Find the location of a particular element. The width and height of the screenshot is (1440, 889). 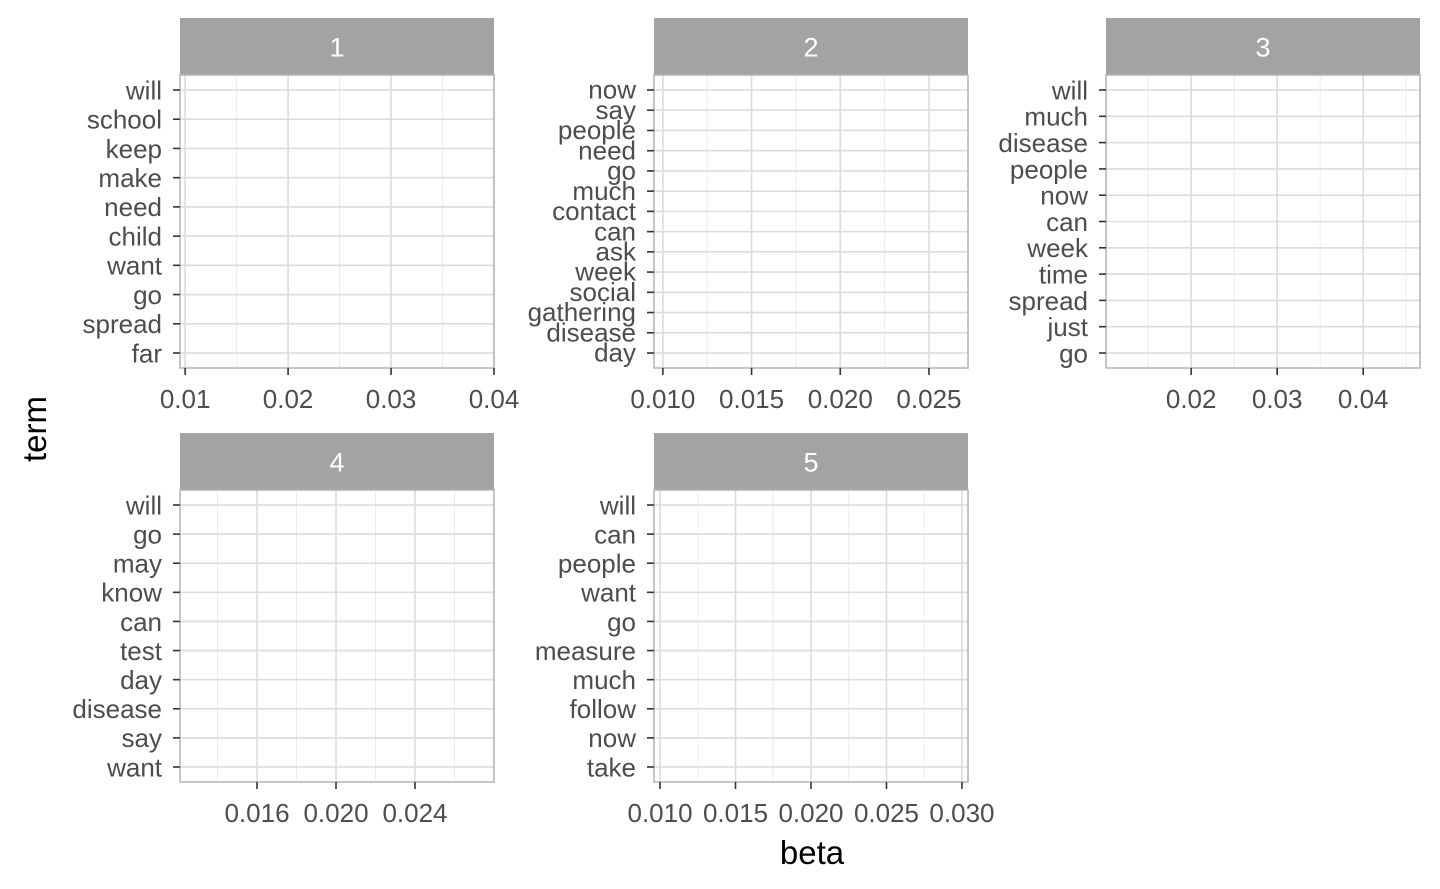

facet-strip-label: 1 is located at coordinates (336, 48).